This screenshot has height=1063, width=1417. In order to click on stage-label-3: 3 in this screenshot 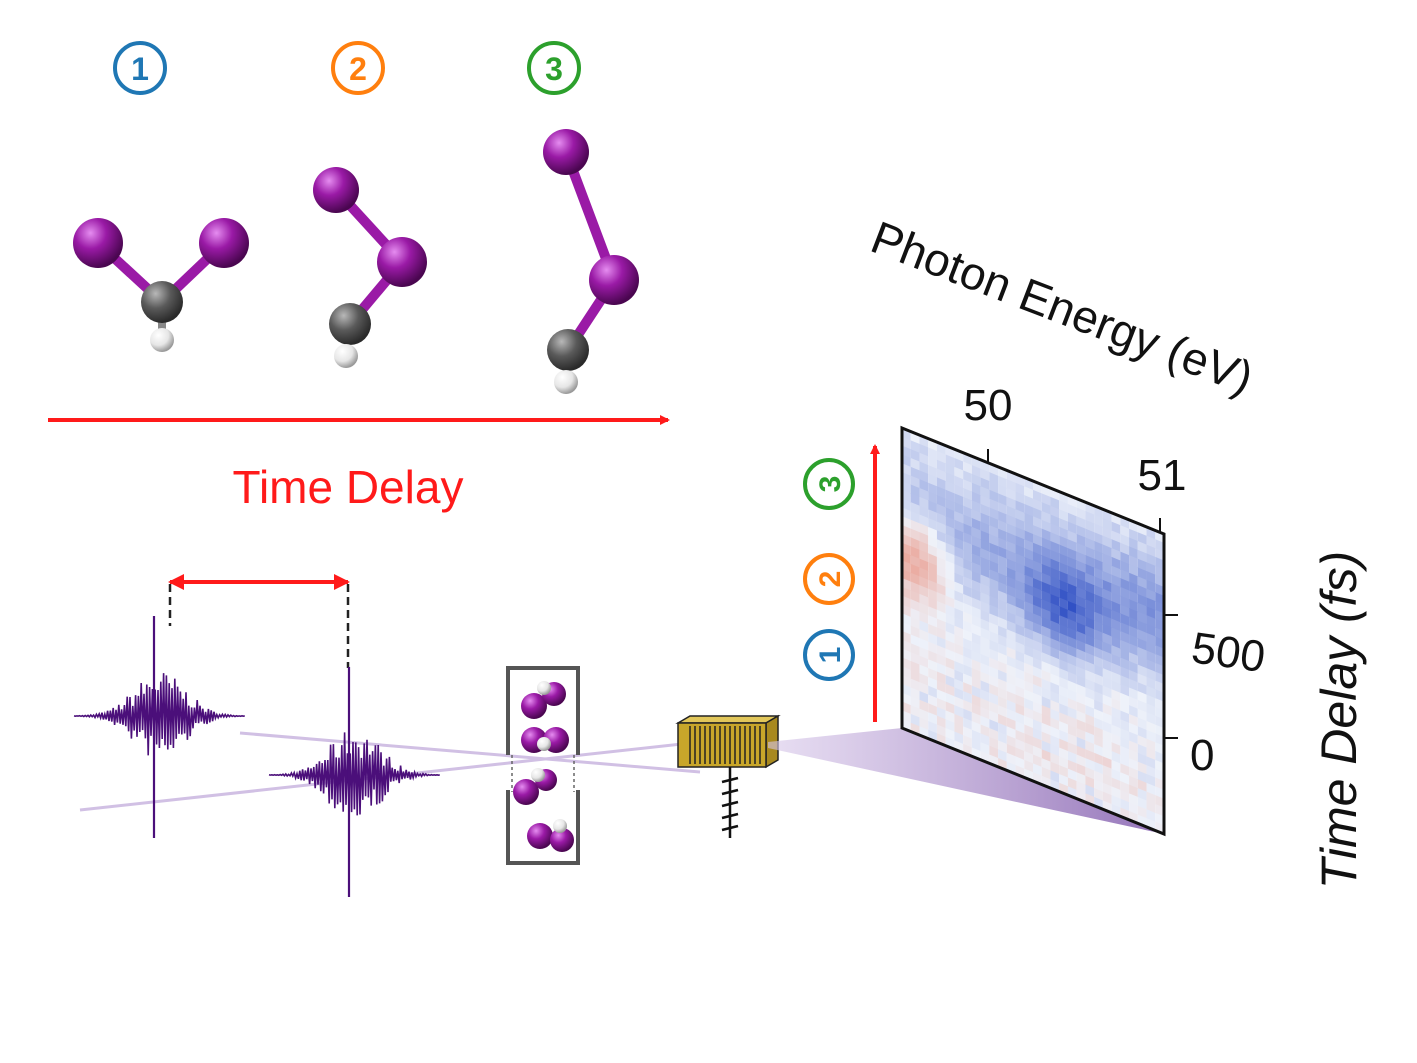, I will do `click(554, 68)`.